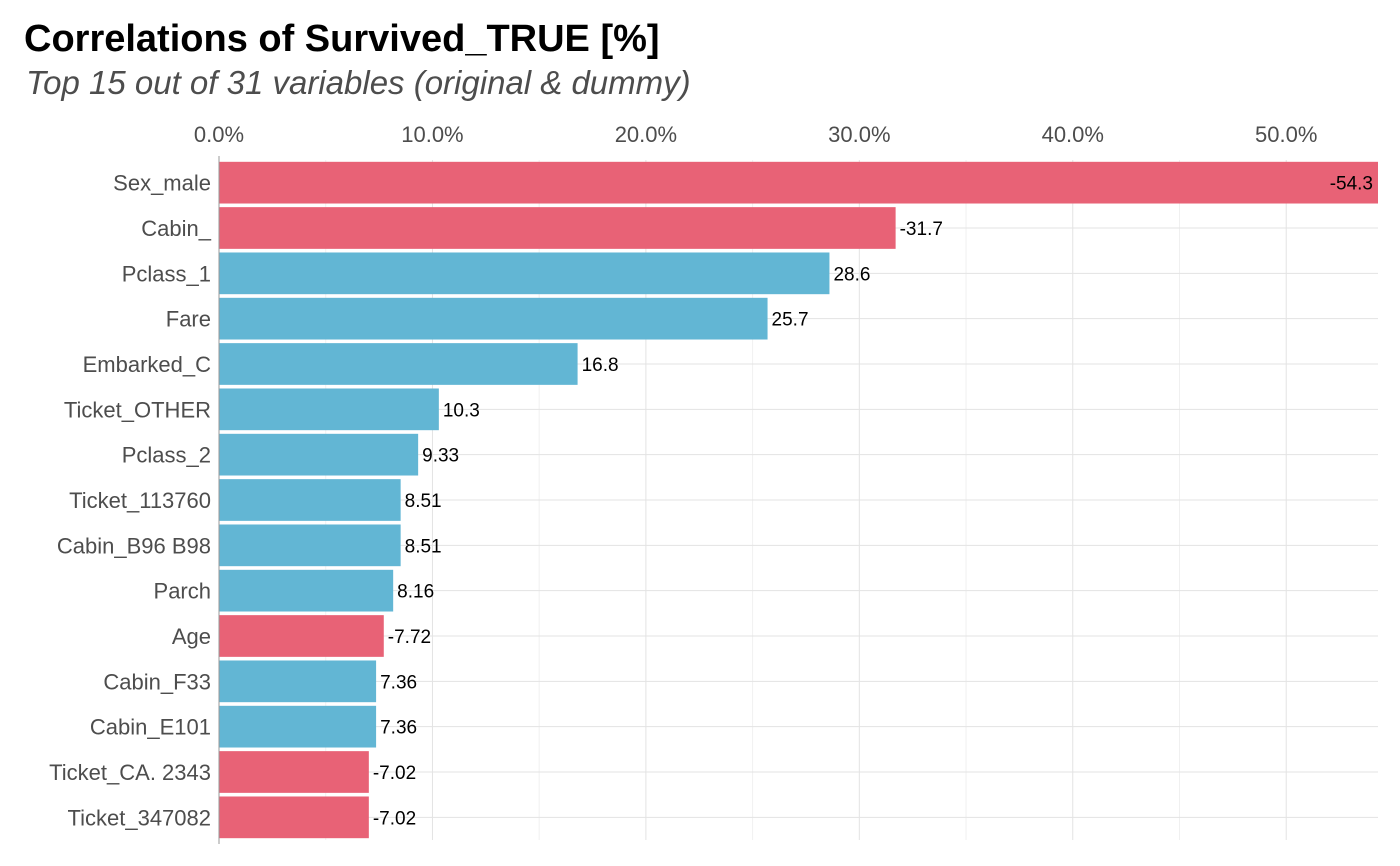 Image resolution: width=1400 pixels, height=866 pixels. I want to click on category-label: Cabin_E101, so click(150, 727).